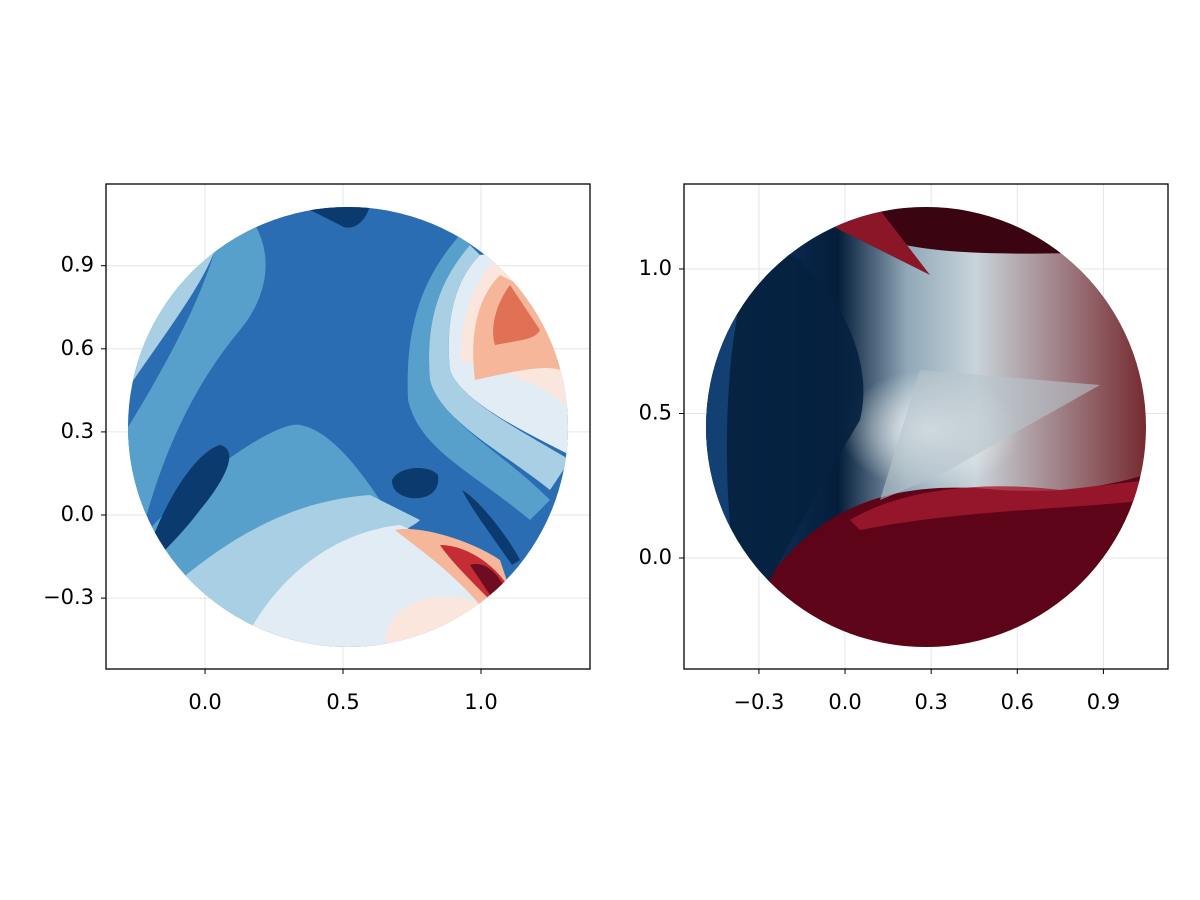  Describe the element at coordinates (77, 348) in the screenshot. I see `y-tick-label: 0.6` at that location.